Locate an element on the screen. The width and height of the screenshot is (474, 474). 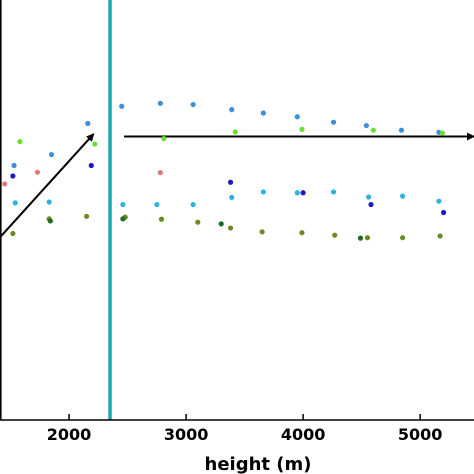
x-tick-label: 4000 is located at coordinates (303, 434).